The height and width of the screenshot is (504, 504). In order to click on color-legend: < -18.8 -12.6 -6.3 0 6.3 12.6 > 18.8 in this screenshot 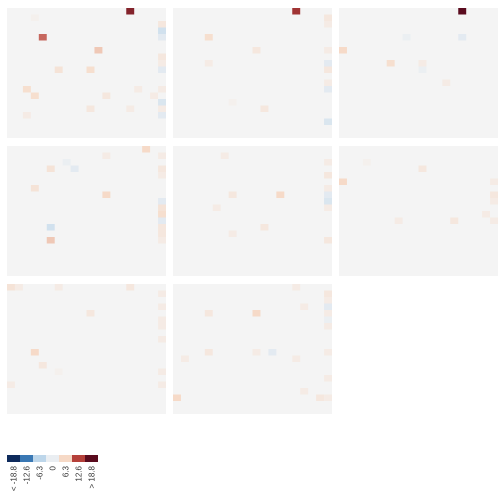, I will do `click(52, 473)`.